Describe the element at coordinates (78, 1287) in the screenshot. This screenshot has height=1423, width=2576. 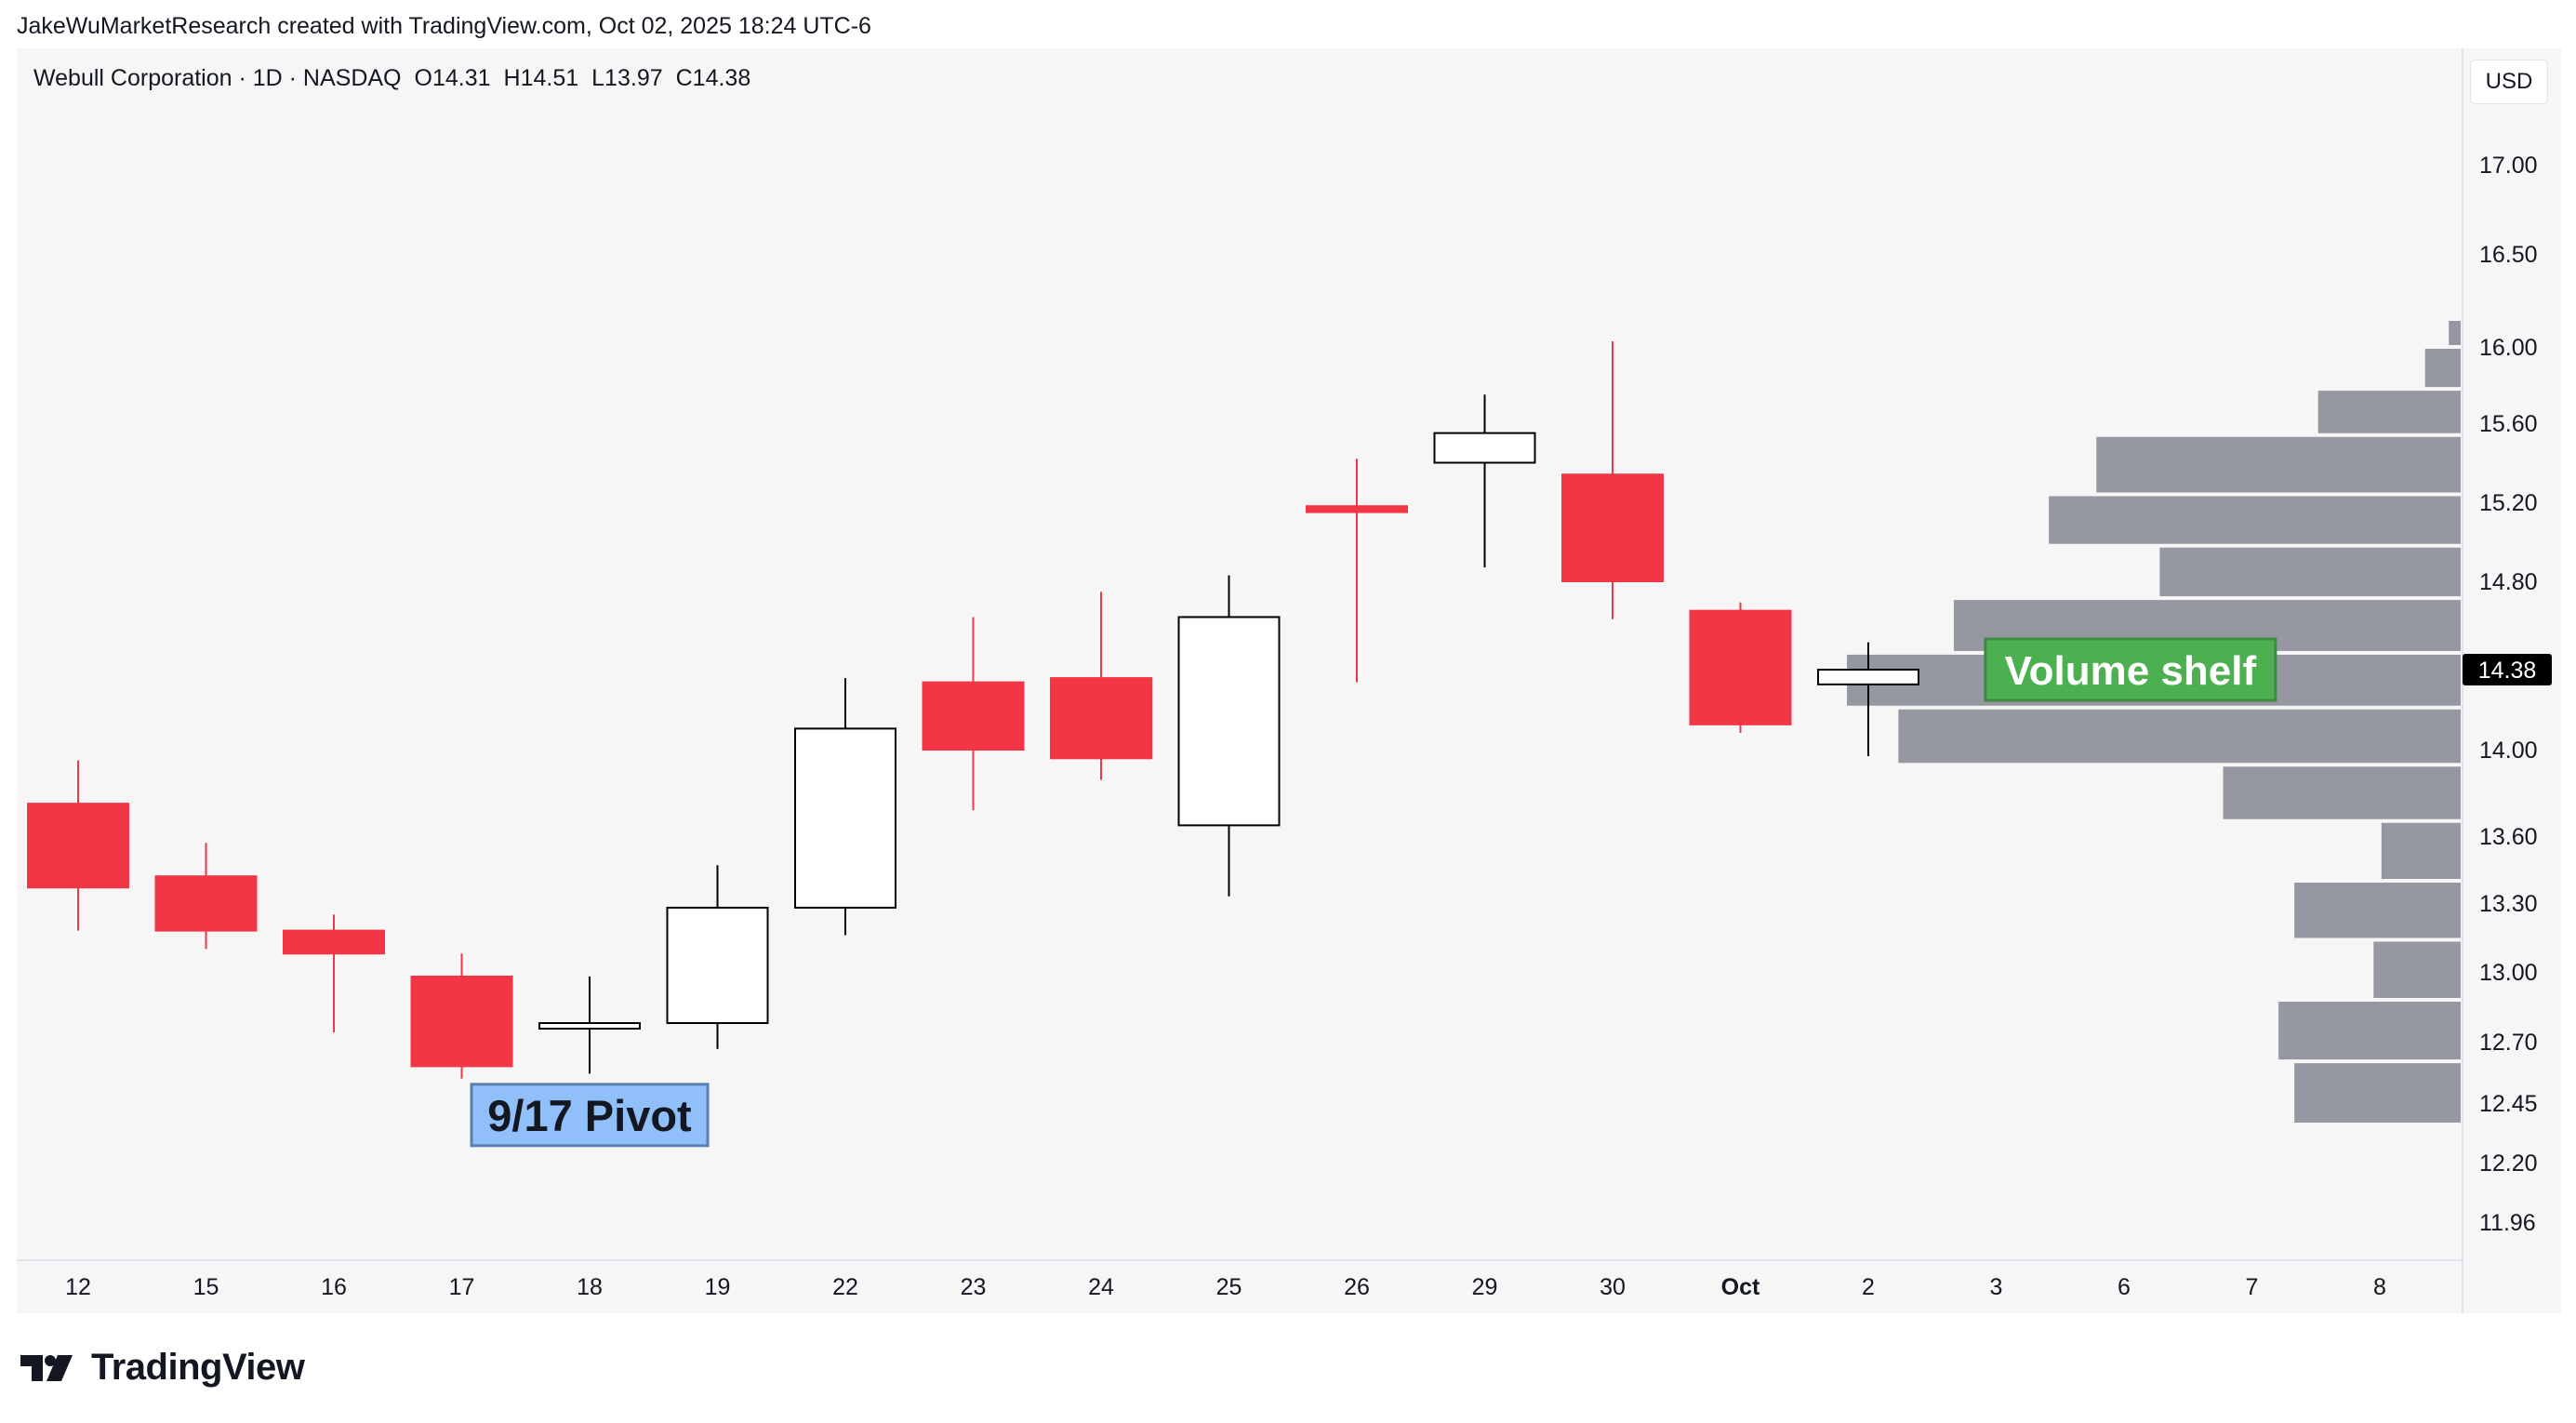
I see `x-tick-label: 12` at that location.